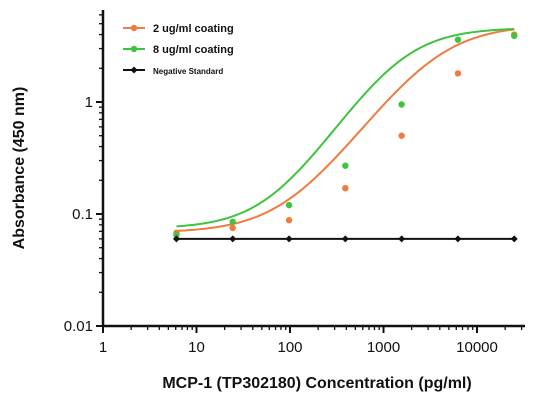 This screenshot has width=534, height=399. Describe the element at coordinates (383, 347) in the screenshot. I see `x-tick-label: 1000` at that location.